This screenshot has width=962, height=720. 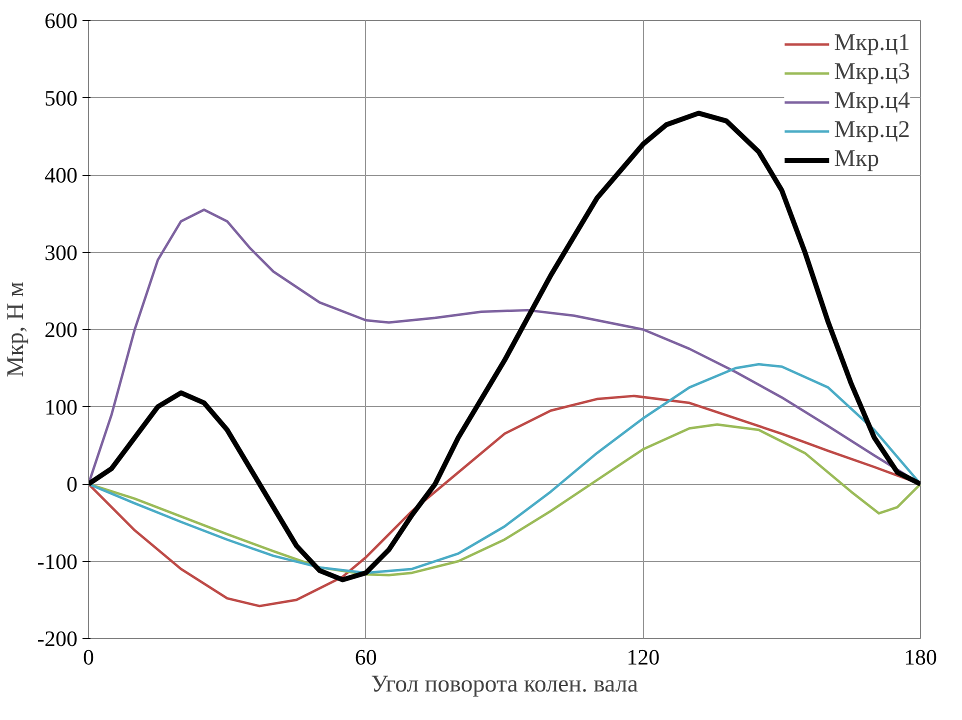 I want to click on y-tick-label: 300, so click(x=61, y=252).